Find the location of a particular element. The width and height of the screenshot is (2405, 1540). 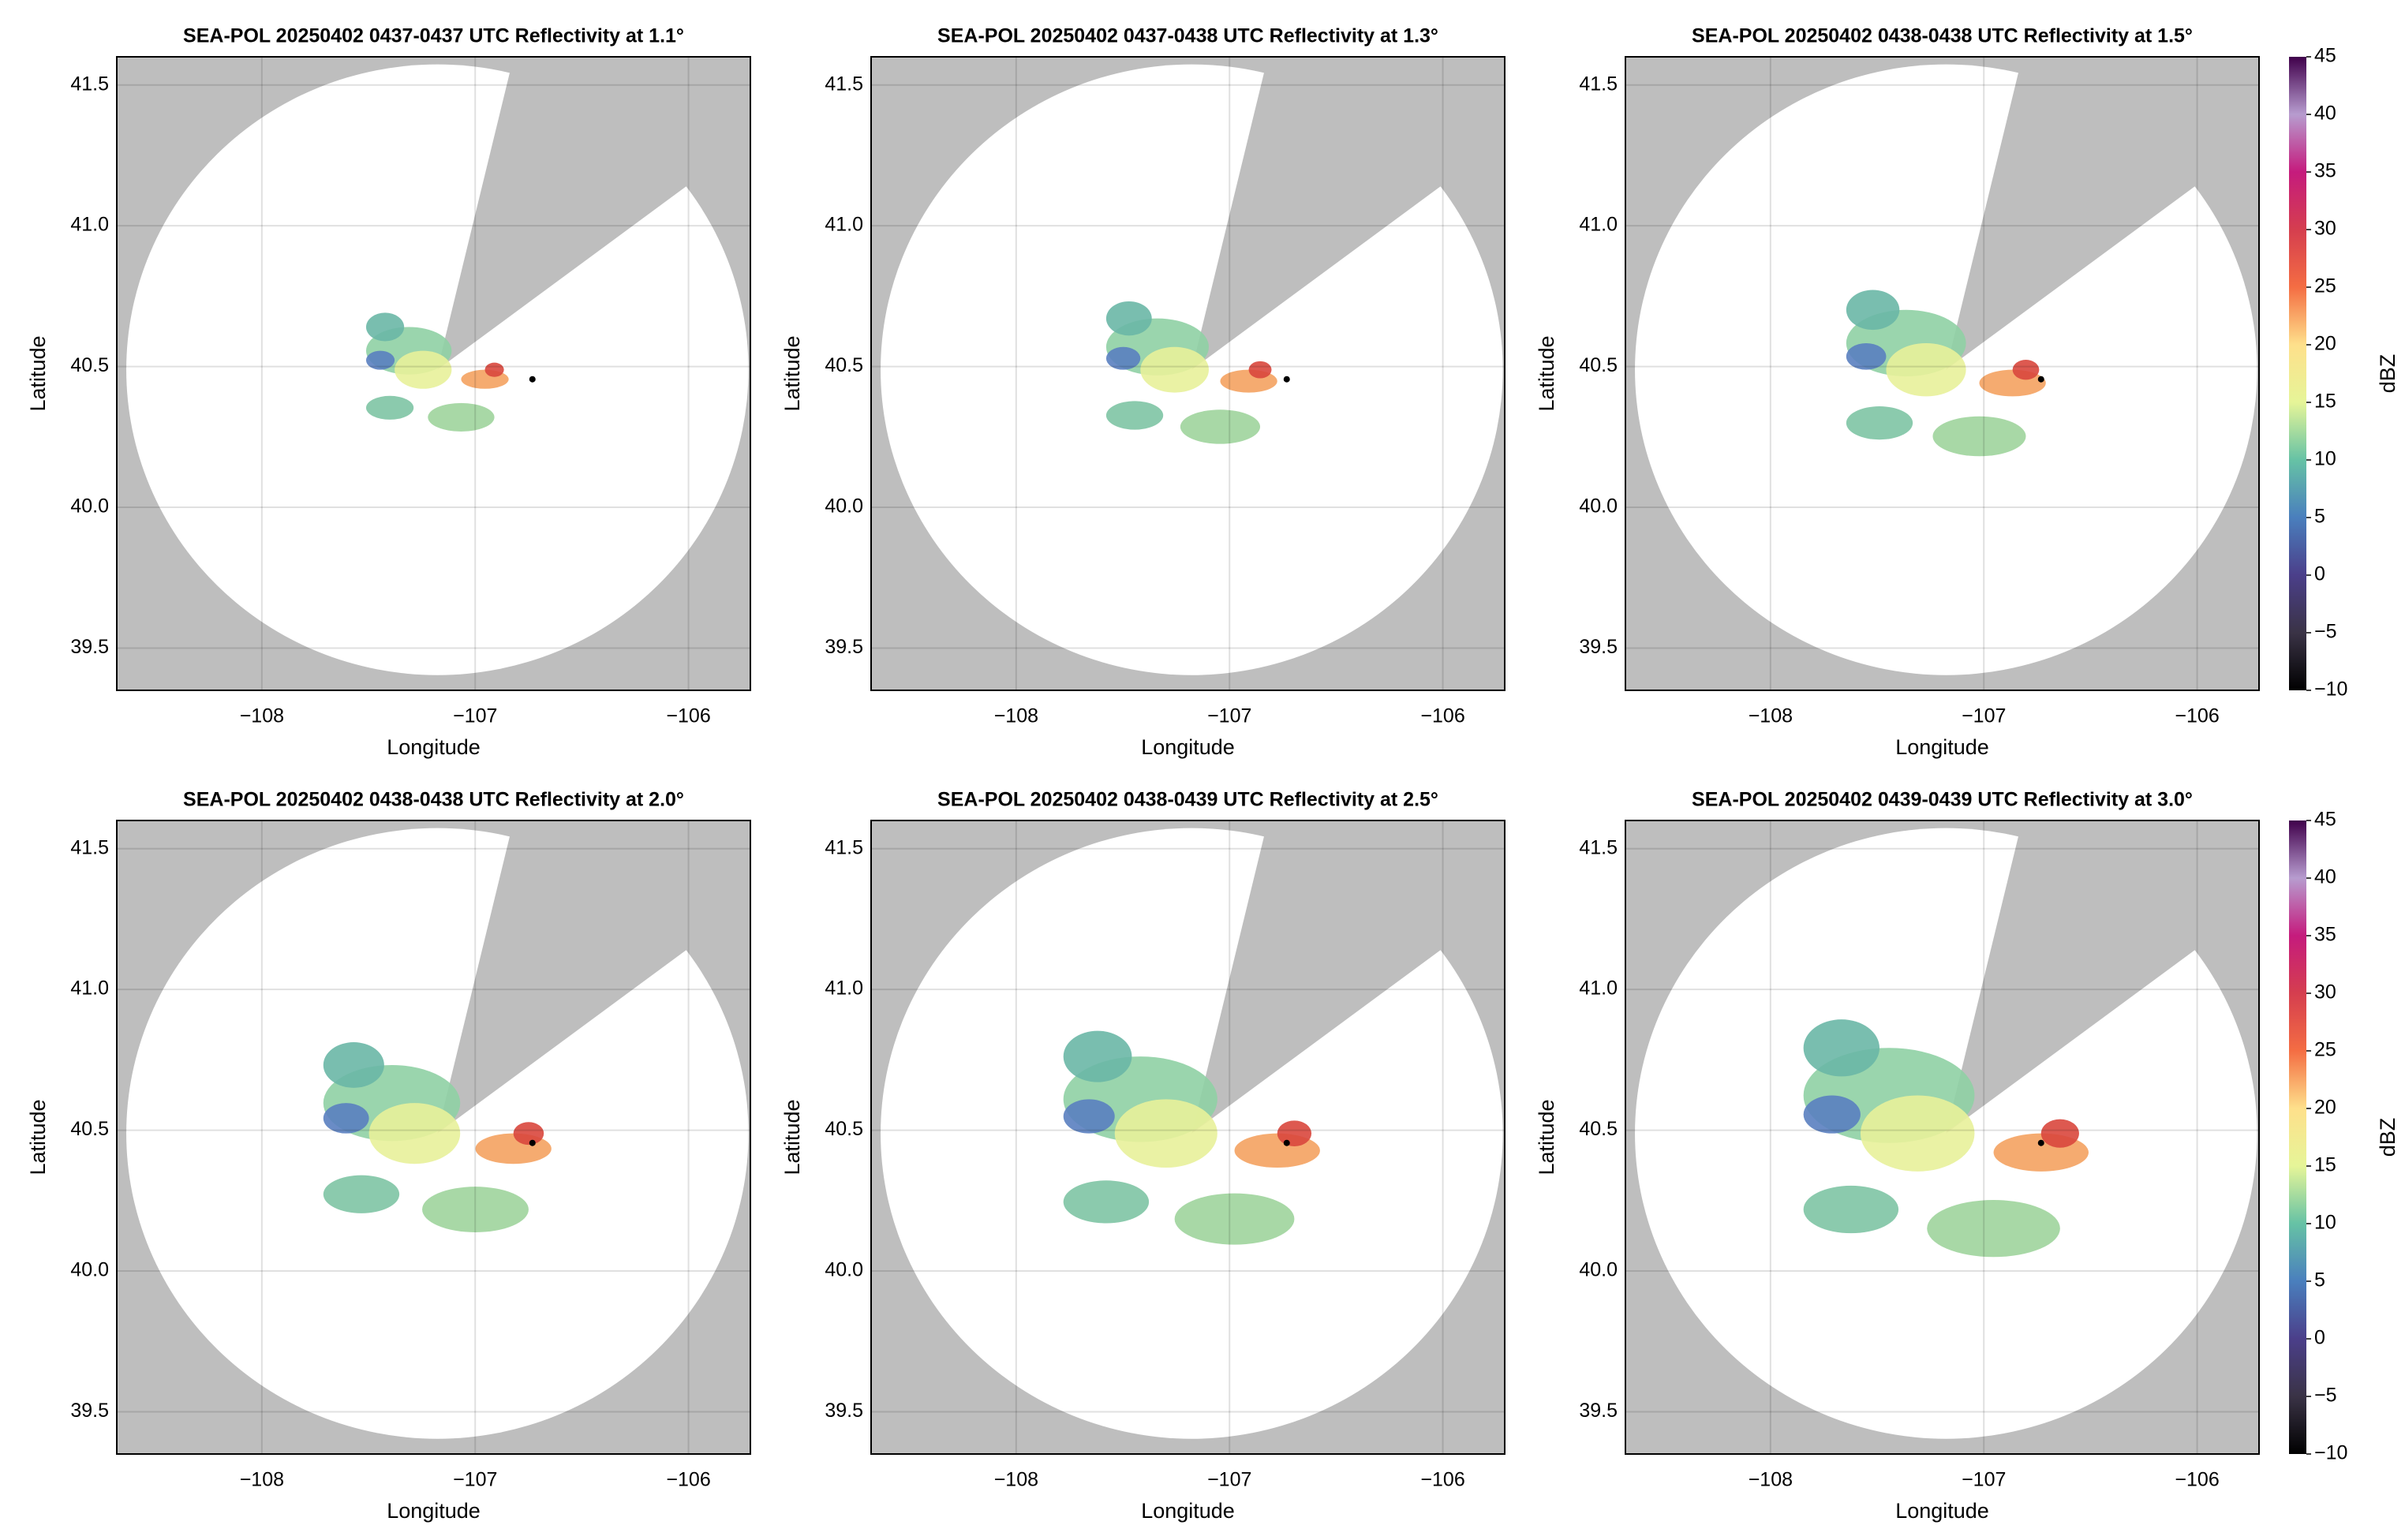

colorbar is located at coordinates (2298, 373).